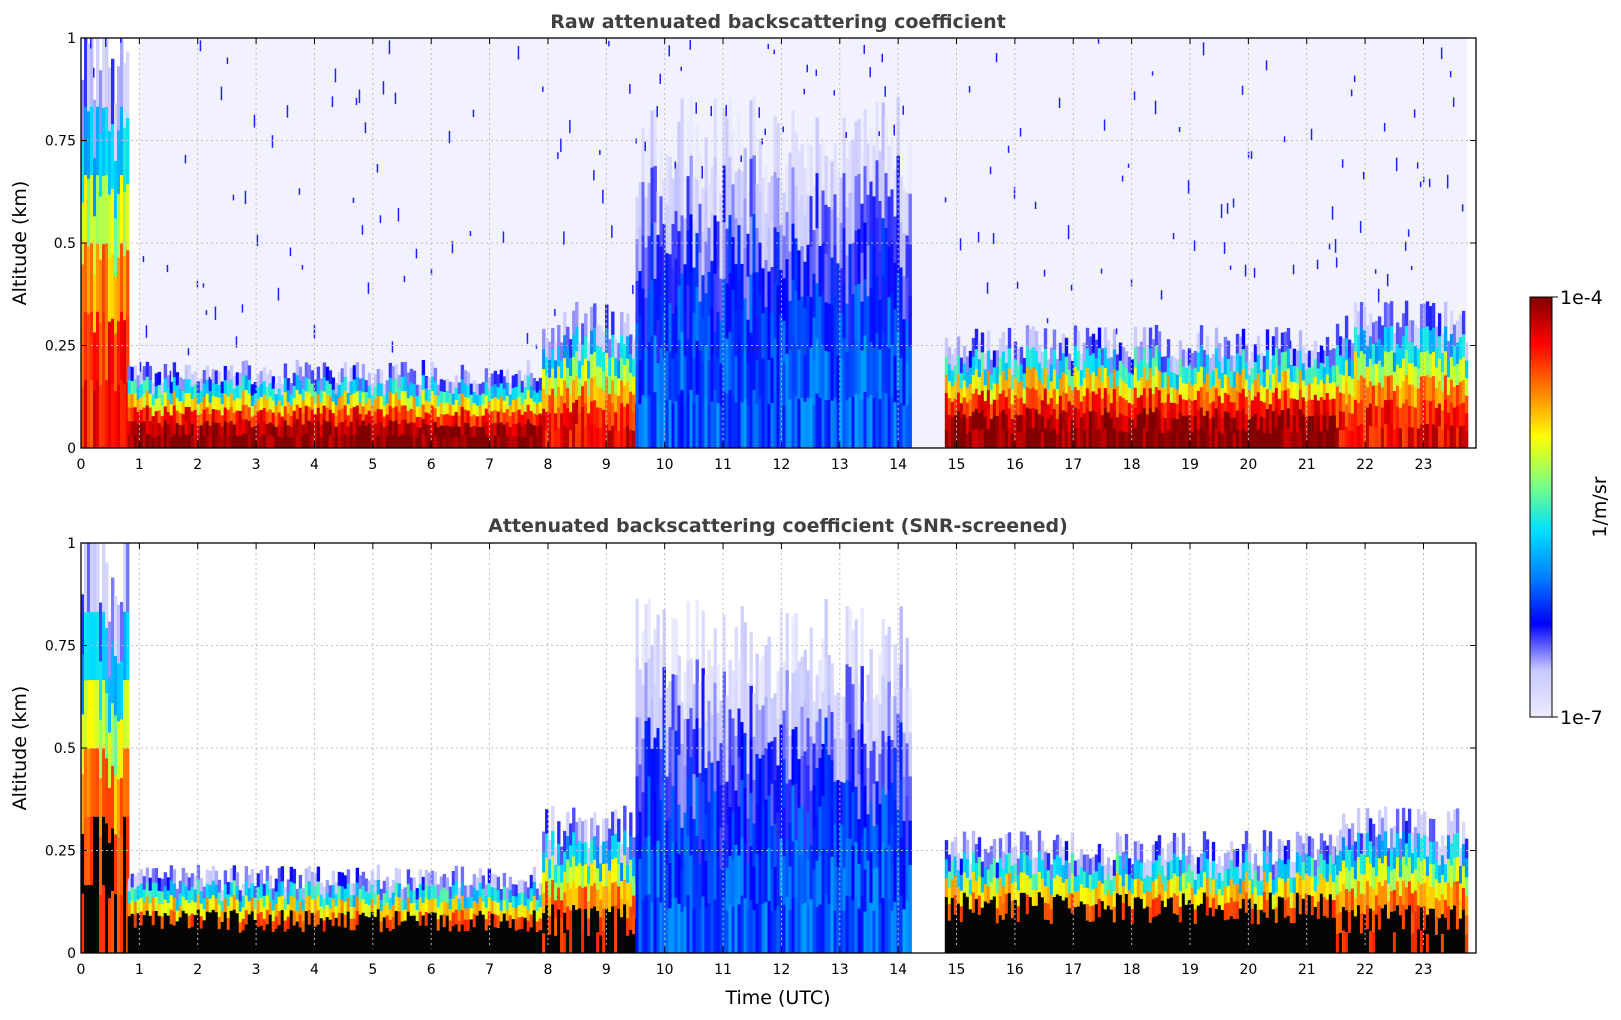 The height and width of the screenshot is (1020, 1621). Describe the element at coordinates (606, 465) in the screenshot. I see `x-tick-label: 9` at that location.